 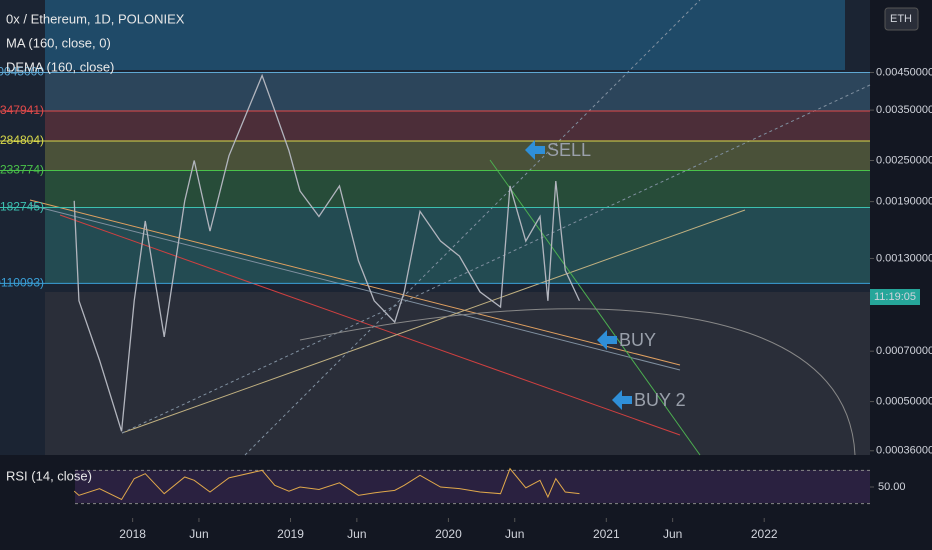 I want to click on rsi-zone, so click(x=472, y=486).